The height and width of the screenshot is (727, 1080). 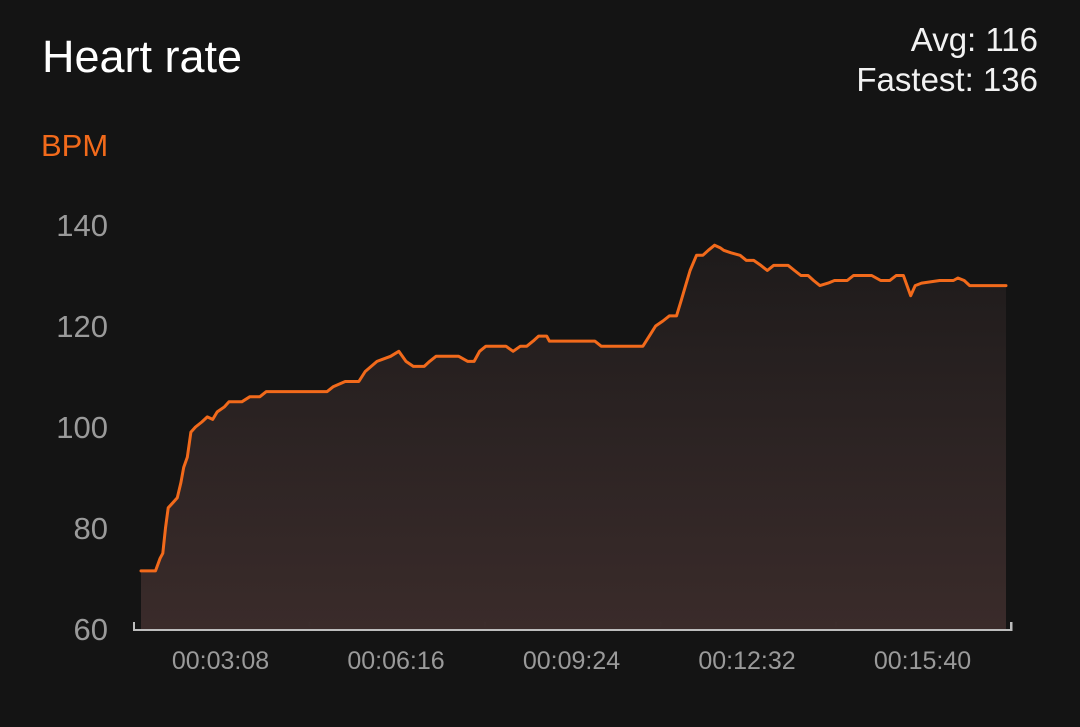 What do you see at coordinates (82, 225) in the screenshot?
I see `y-tick-label: 140` at bounding box center [82, 225].